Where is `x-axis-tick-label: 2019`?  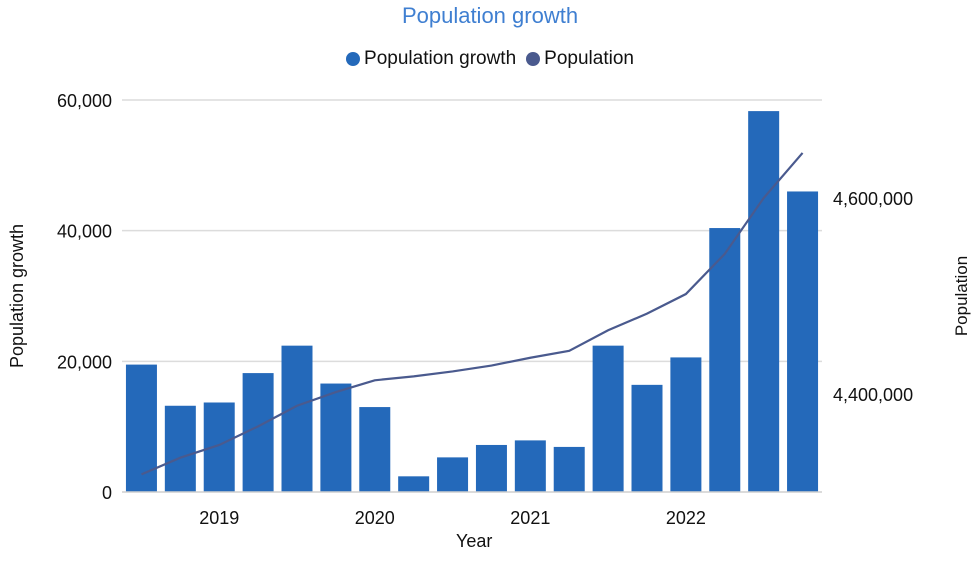 x-axis-tick-label: 2019 is located at coordinates (219, 518).